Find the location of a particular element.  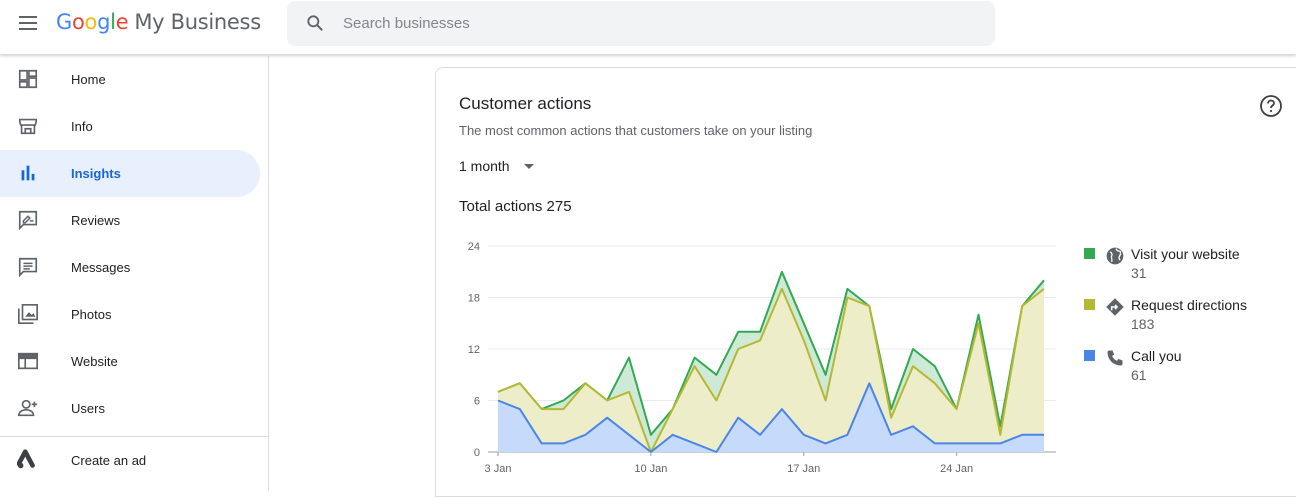

rate-review-icon is located at coordinates (28, 220).